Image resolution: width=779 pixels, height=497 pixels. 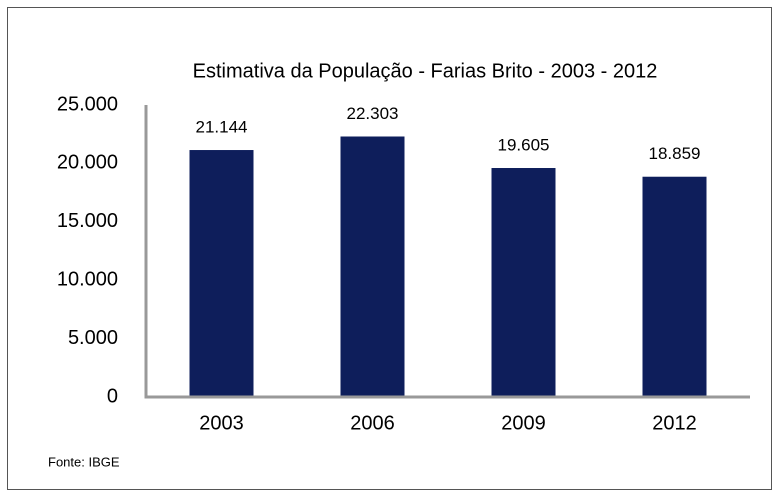 What do you see at coordinates (674, 423) in the screenshot?
I see `x-tick-label: 2012` at bounding box center [674, 423].